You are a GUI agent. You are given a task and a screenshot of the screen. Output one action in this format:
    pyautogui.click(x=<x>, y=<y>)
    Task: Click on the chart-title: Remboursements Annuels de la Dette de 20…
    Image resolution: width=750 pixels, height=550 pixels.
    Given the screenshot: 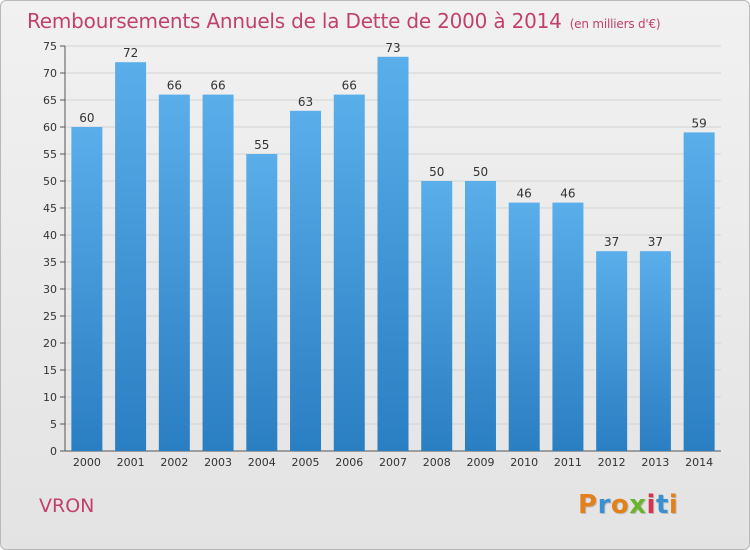 What is the action you would take?
    pyautogui.click(x=344, y=21)
    